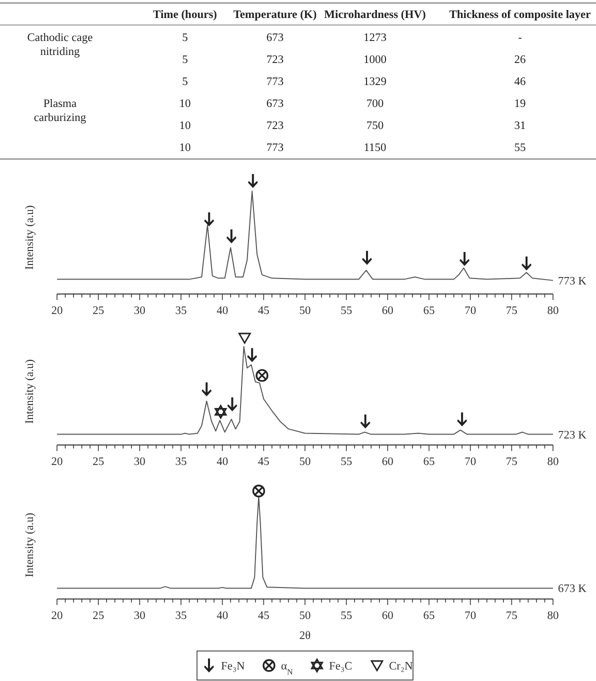 Image resolution: width=596 pixels, height=681 pixels. Describe the element at coordinates (520, 104) in the screenshot. I see `text: 19` at that location.